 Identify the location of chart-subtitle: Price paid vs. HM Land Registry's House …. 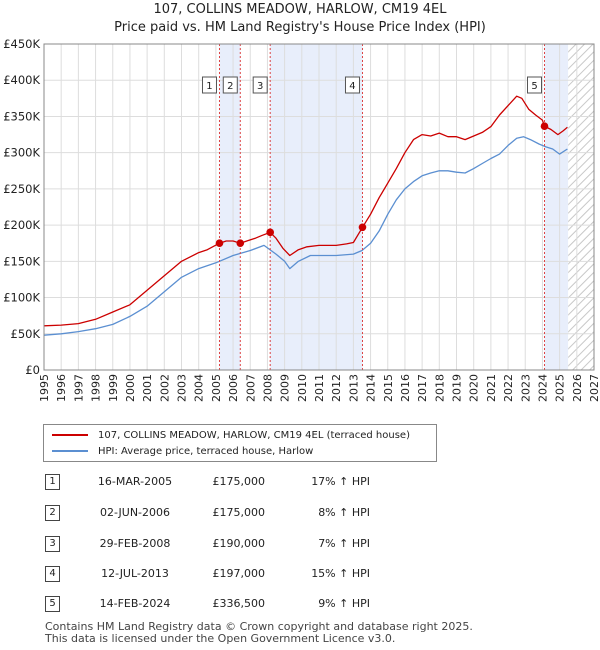
(300, 27).